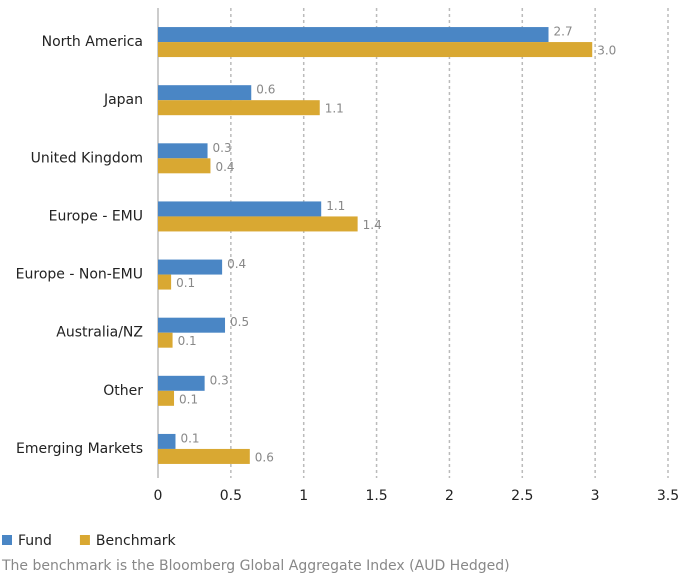  Describe the element at coordinates (96, 216) in the screenshot. I see `y-tick-label: Europe - EMU` at that location.